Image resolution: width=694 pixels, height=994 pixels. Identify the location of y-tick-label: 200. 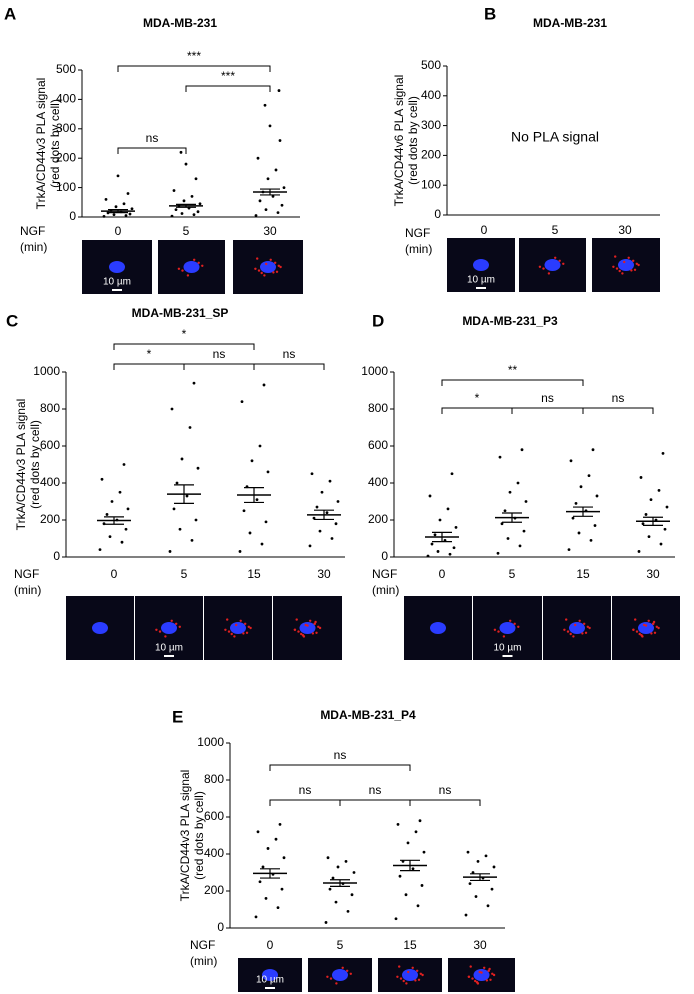
(214, 890).